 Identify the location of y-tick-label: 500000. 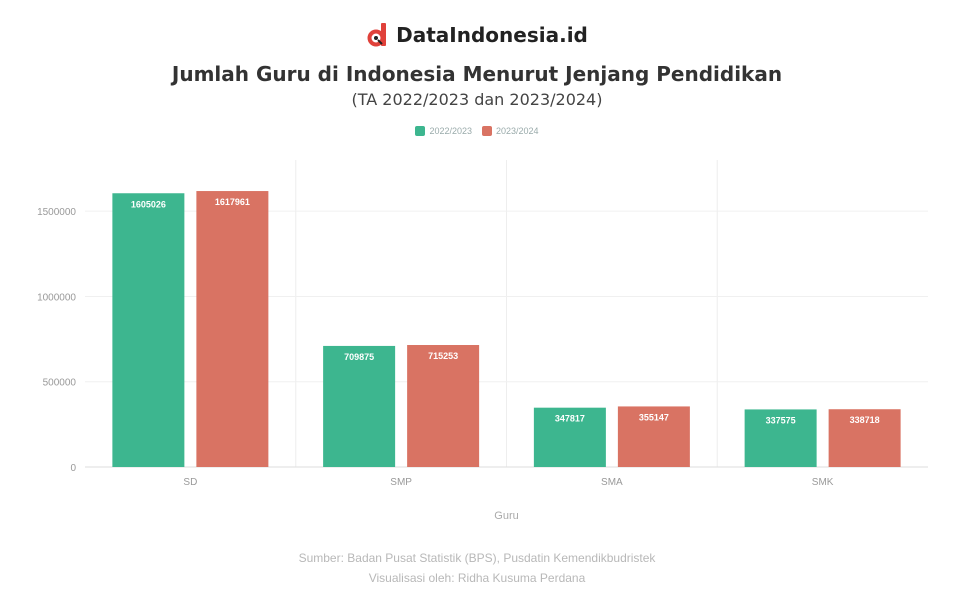
(60, 383).